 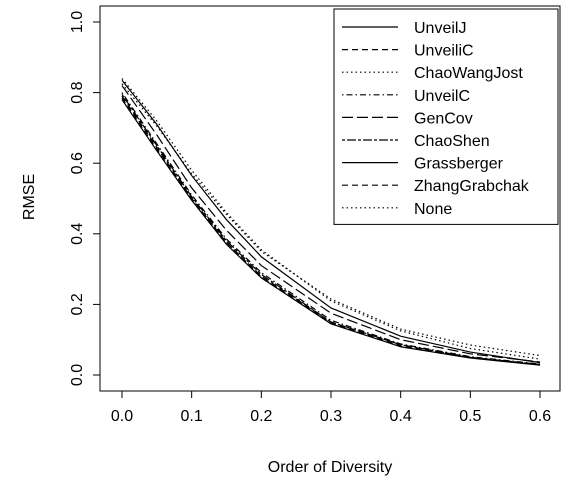 What do you see at coordinates (85, 198) in the screenshot?
I see `y-axis: 0.0 0.2 0.4 0.6 0.8 1.0` at bounding box center [85, 198].